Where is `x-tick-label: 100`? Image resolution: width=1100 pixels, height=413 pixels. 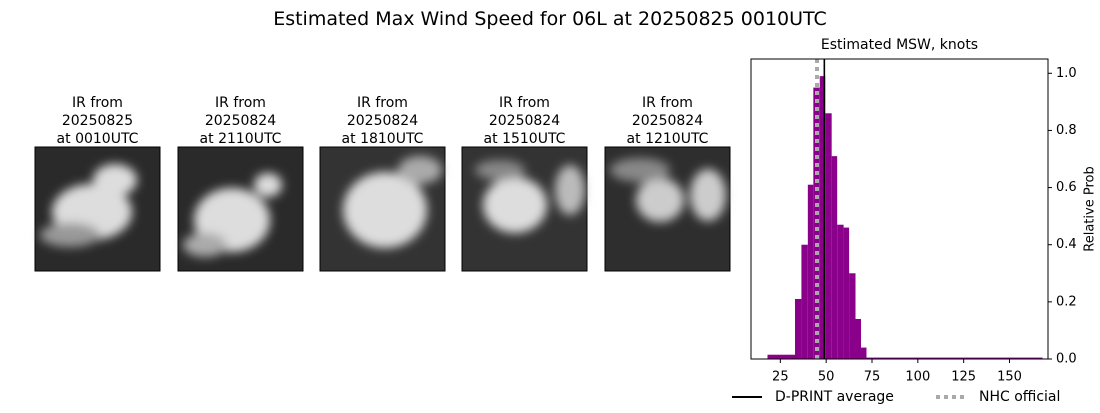 x-tick-label: 100 is located at coordinates (917, 377).